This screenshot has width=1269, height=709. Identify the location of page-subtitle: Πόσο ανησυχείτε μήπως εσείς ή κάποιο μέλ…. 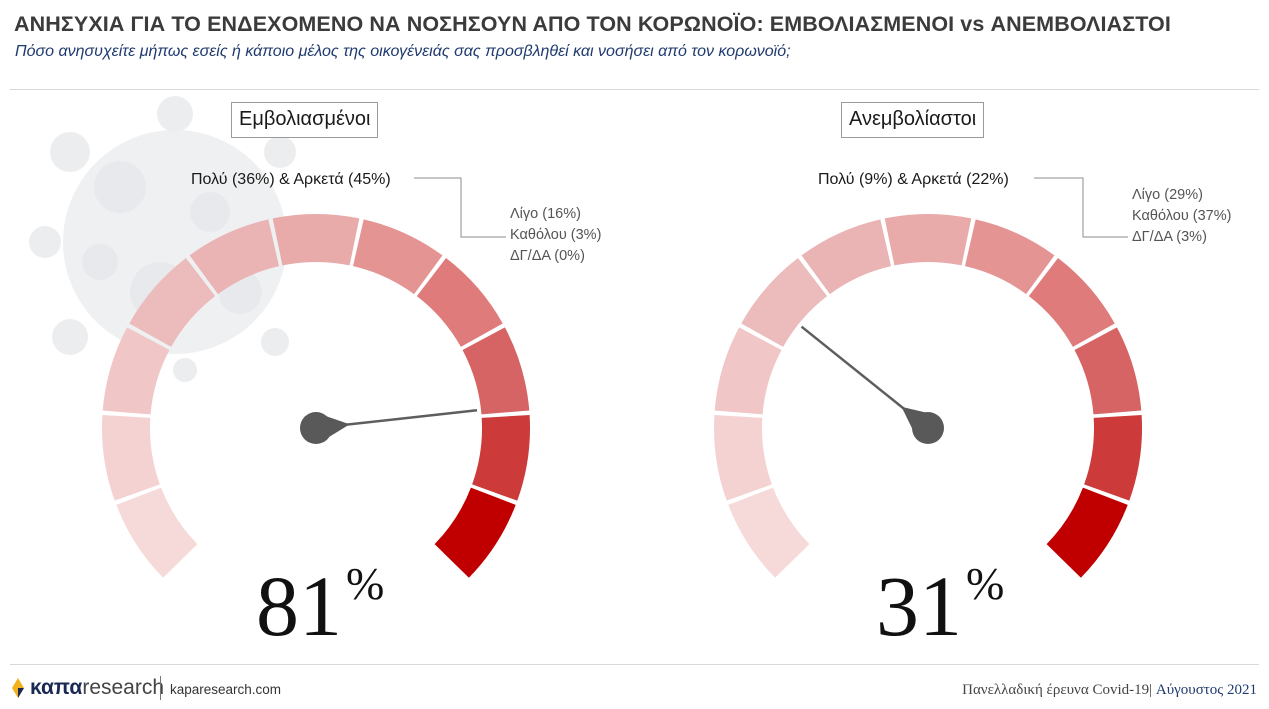
(403, 51).